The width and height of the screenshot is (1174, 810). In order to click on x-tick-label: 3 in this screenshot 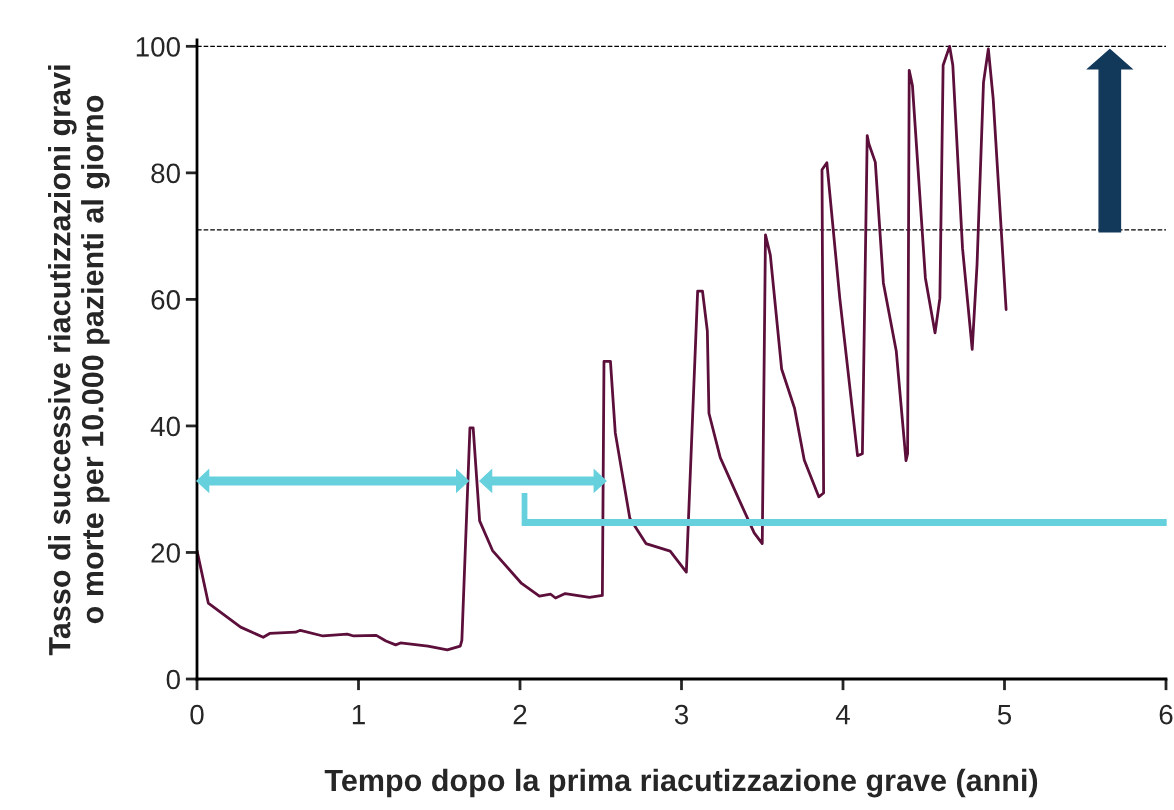, I will do `click(681, 714)`.